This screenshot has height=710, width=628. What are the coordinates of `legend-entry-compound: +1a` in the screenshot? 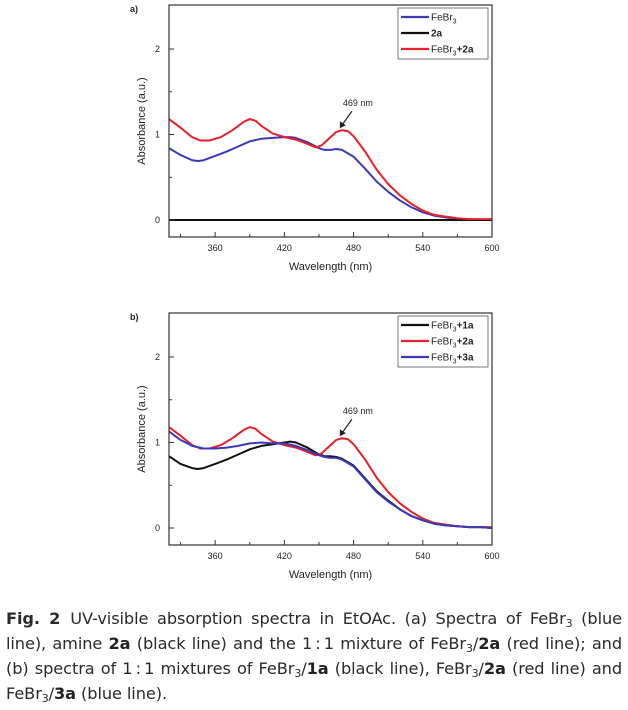 It's located at (465, 326).